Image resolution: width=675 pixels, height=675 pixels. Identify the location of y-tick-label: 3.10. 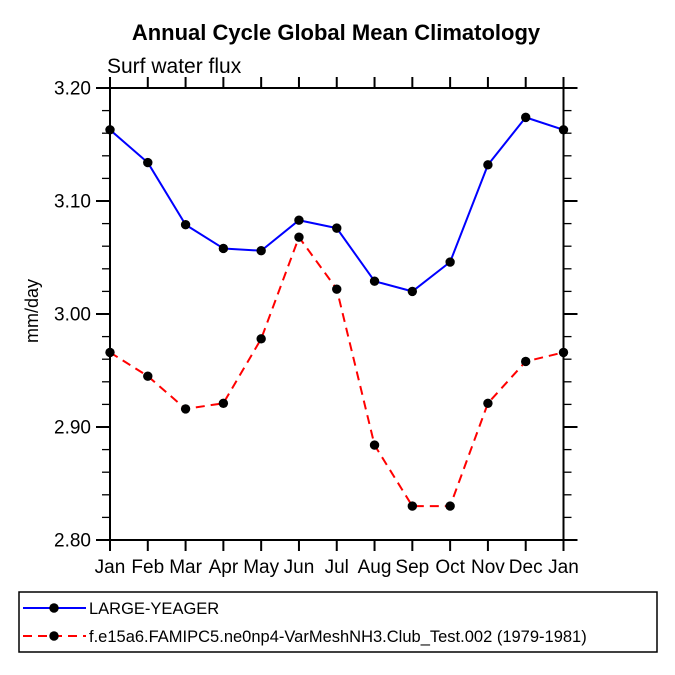
(72, 202).